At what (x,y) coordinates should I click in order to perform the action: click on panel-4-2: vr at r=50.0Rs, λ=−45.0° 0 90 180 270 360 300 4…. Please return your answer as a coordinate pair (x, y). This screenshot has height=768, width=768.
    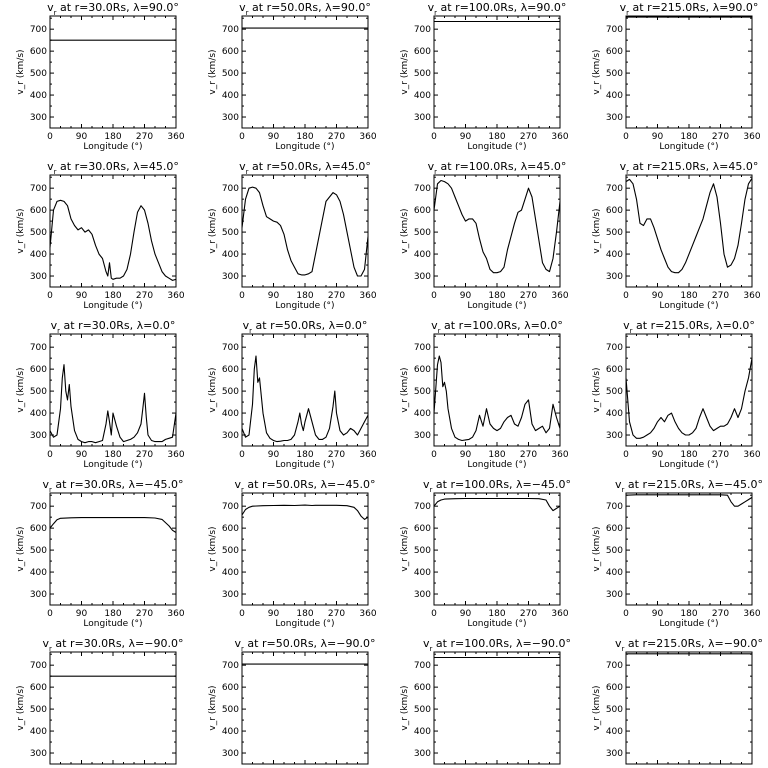
    Looking at the image, I should click on (292, 553).